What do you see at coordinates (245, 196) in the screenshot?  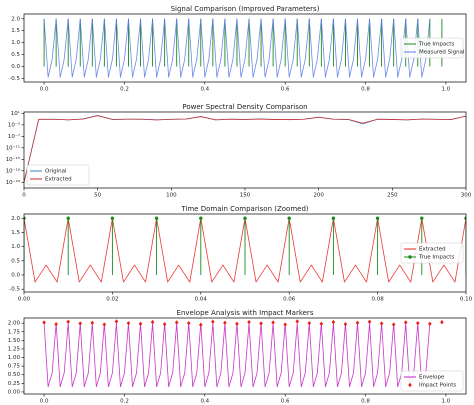 I see `x-tick-label: 150` at bounding box center [245, 196].